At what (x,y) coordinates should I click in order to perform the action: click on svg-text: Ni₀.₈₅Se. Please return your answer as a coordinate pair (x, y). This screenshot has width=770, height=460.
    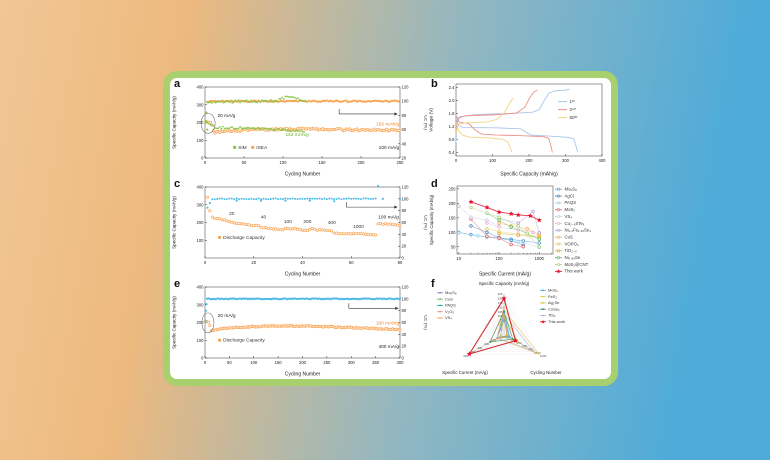
    Looking at the image, I should click on (573, 257).